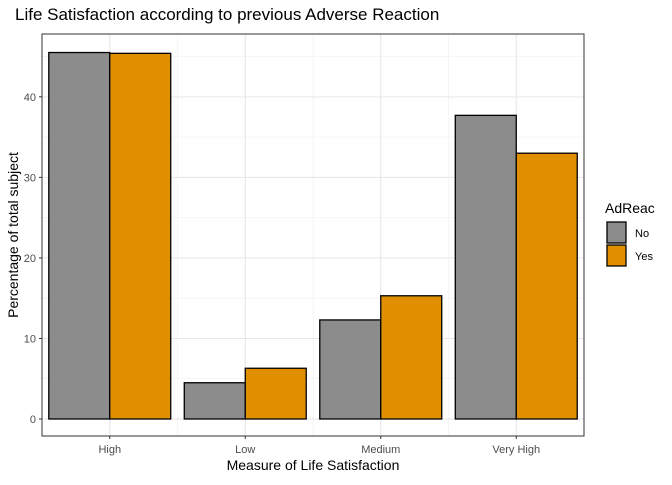 This screenshot has width=672, height=485. Describe the element at coordinates (616, 255) in the screenshot. I see `legend-key-yes` at that location.